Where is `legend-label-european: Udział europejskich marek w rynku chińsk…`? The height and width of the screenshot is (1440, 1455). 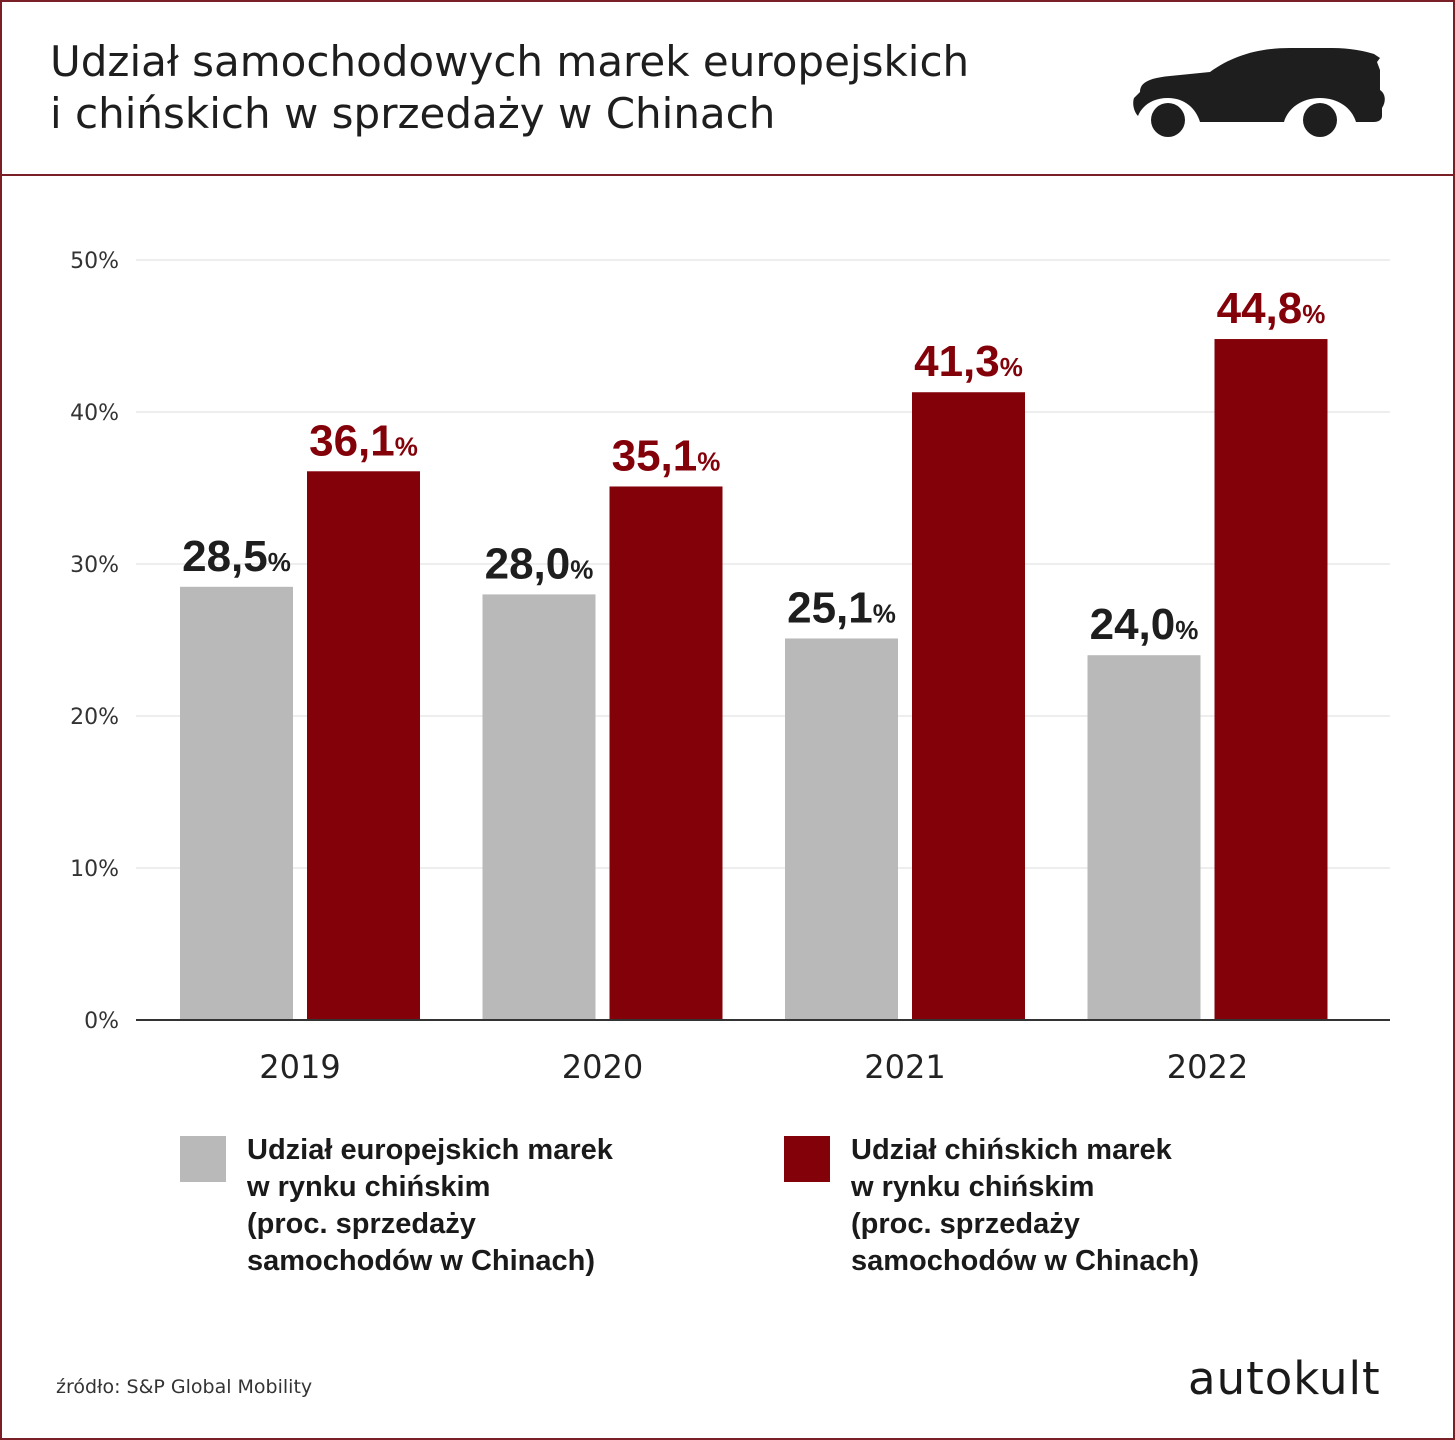
legend-label-european: Udział europejskich marek w rynku chińsk… is located at coordinates (430, 1205).